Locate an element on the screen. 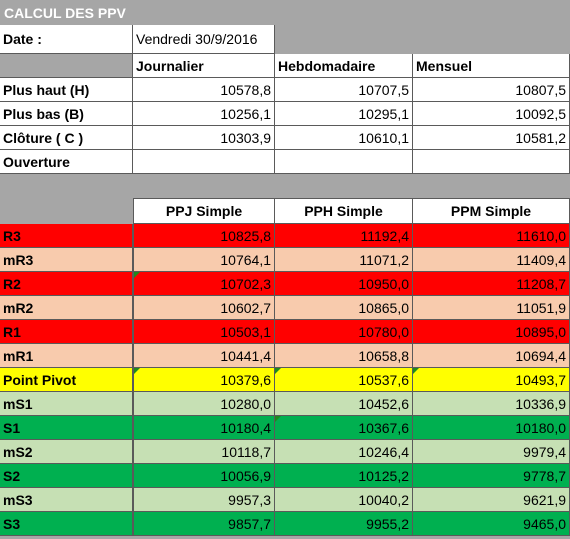 This screenshot has width=570, height=539. level-label: R3 is located at coordinates (66, 236).